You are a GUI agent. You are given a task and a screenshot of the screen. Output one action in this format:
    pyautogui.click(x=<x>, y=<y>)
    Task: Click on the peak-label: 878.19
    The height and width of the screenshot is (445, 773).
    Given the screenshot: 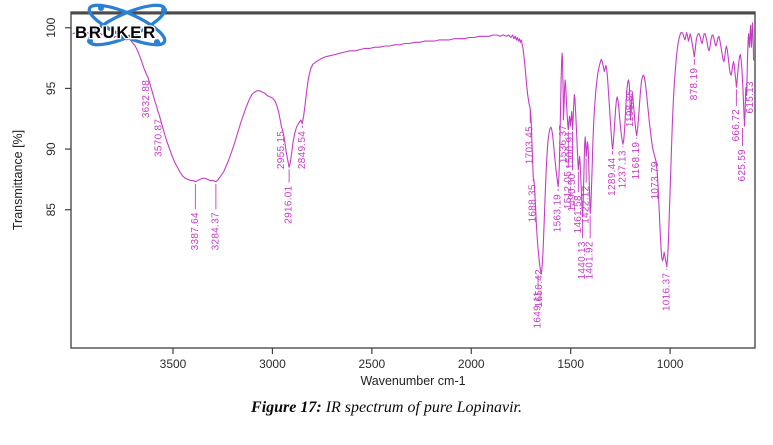 What is the action you would take?
    pyautogui.click(x=694, y=84)
    